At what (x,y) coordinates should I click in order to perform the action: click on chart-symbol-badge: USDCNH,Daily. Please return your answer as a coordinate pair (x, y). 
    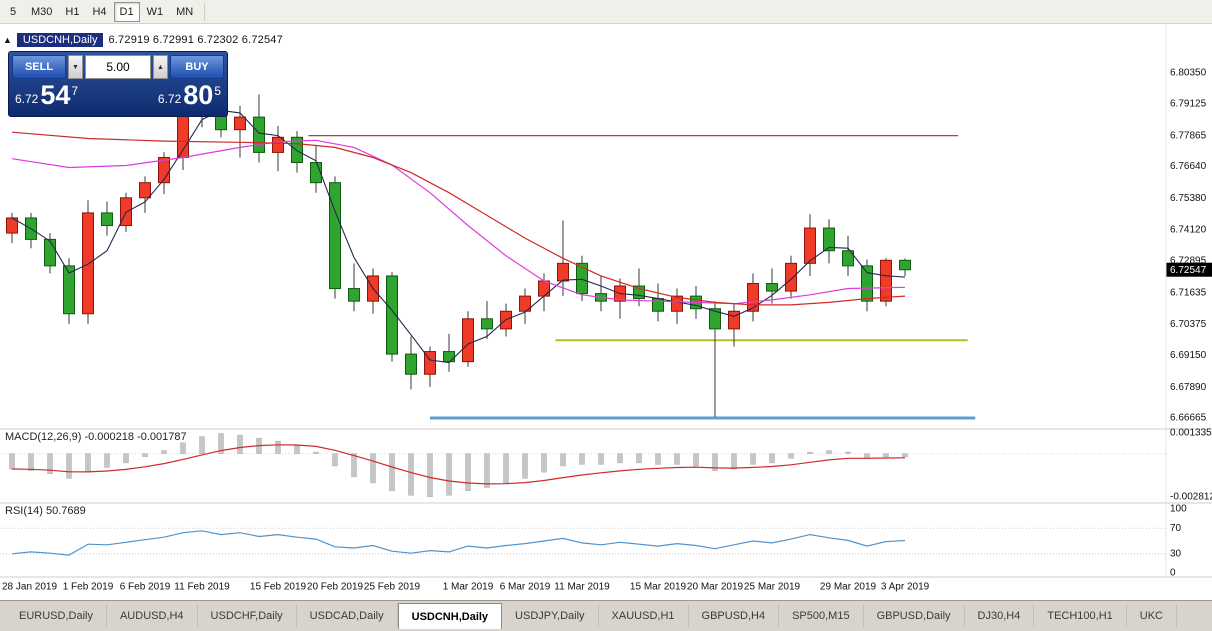
    Looking at the image, I should click on (60, 40).